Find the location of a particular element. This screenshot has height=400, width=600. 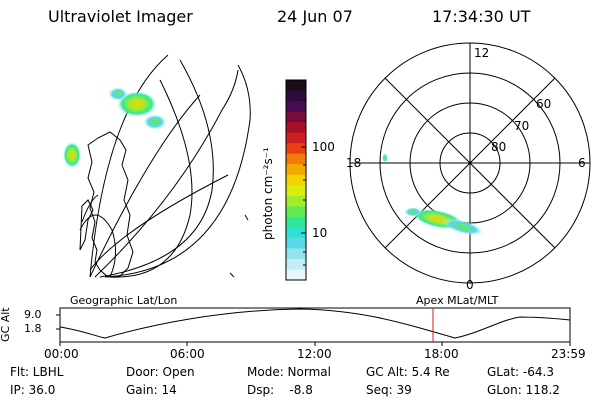

alt-ytick-1.8: 1.8 is located at coordinates (33, 328).